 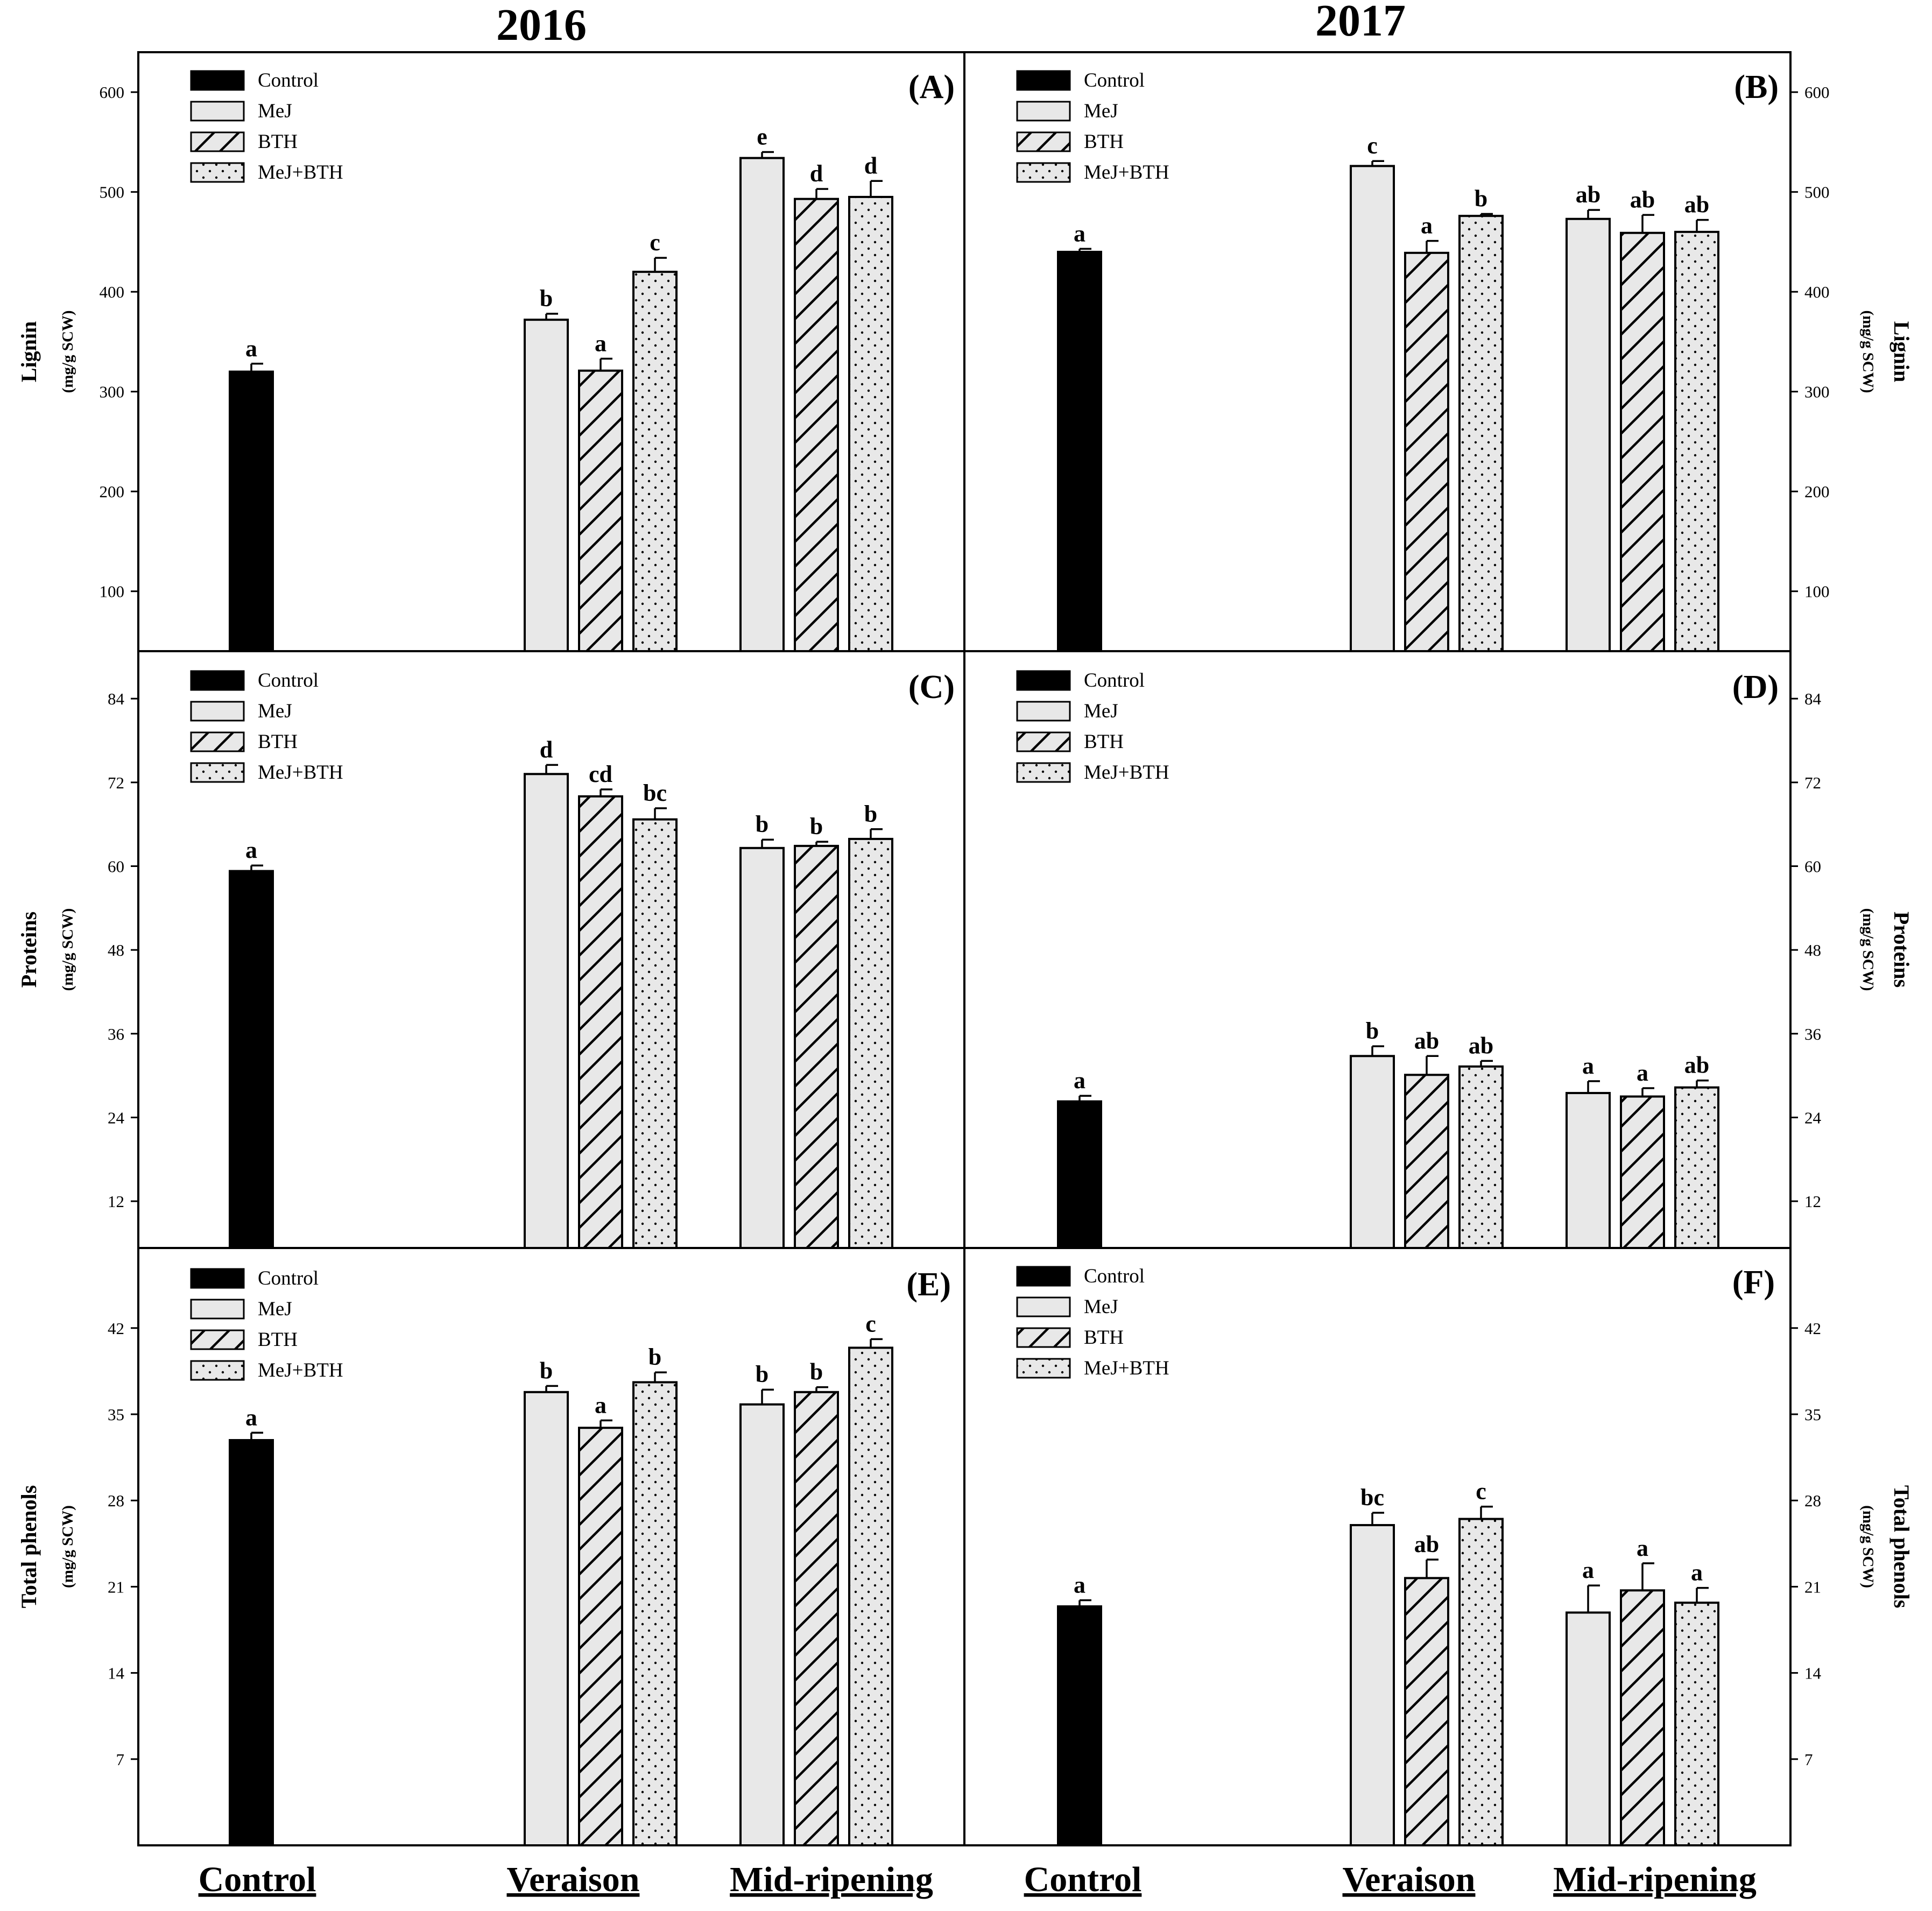 I want to click on y-tick-label-f: 28, so click(x=1812, y=1500).